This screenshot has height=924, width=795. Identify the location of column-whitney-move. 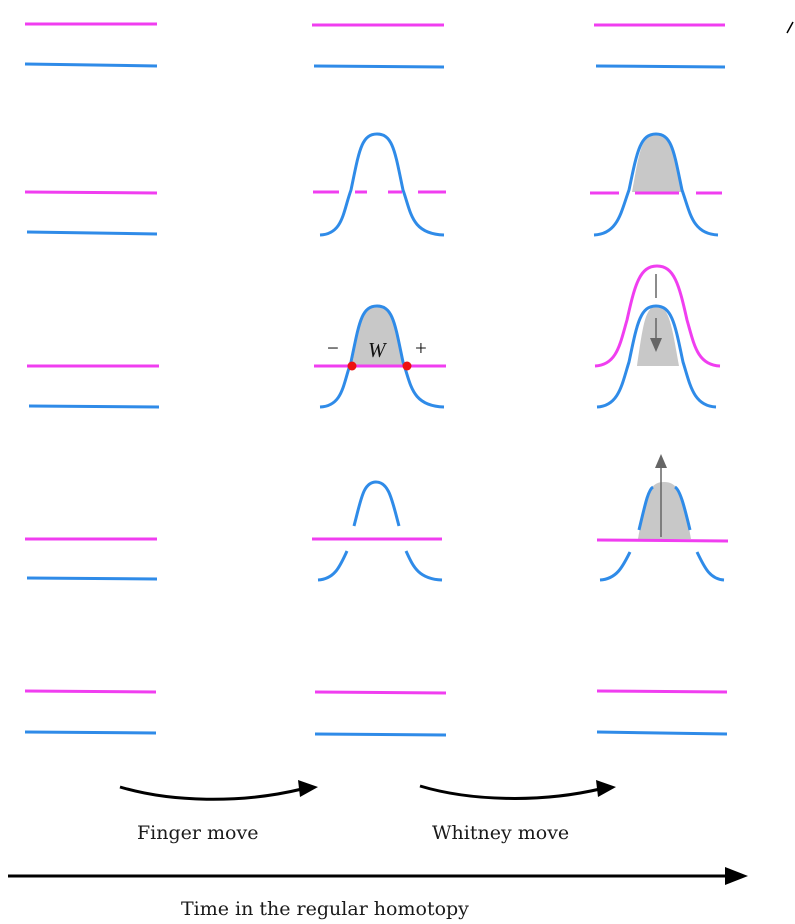
(659, 379).